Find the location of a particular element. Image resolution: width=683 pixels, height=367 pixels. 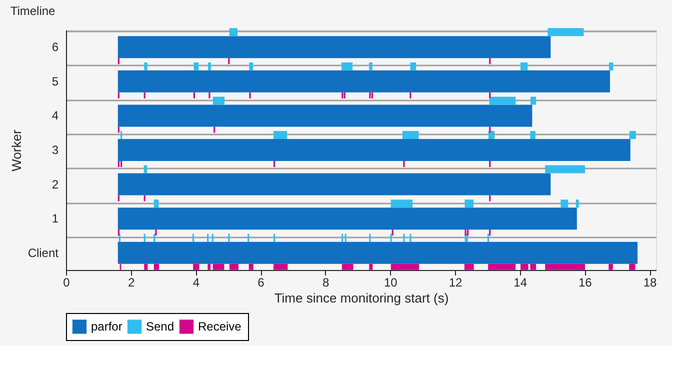

x-tick-label: 12 is located at coordinates (455, 283).